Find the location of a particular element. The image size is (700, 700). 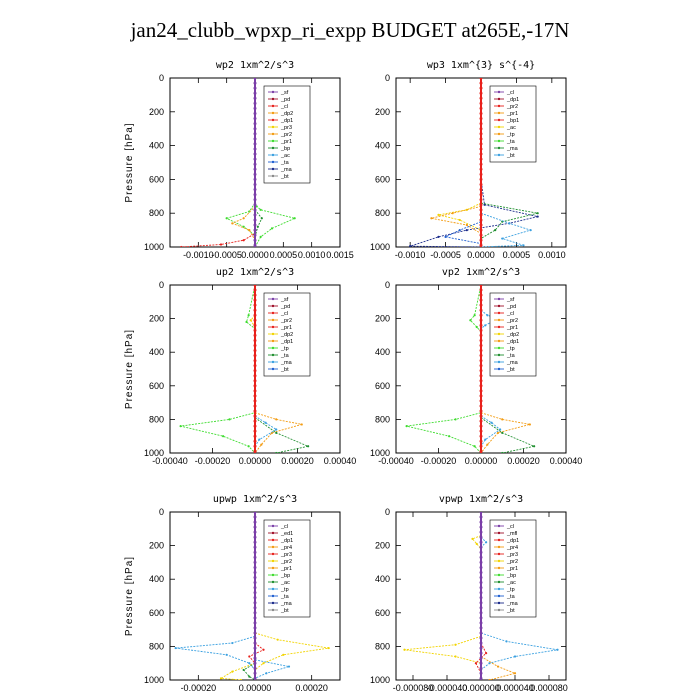

x-tick-label: 0.0015 is located at coordinates (340, 255).